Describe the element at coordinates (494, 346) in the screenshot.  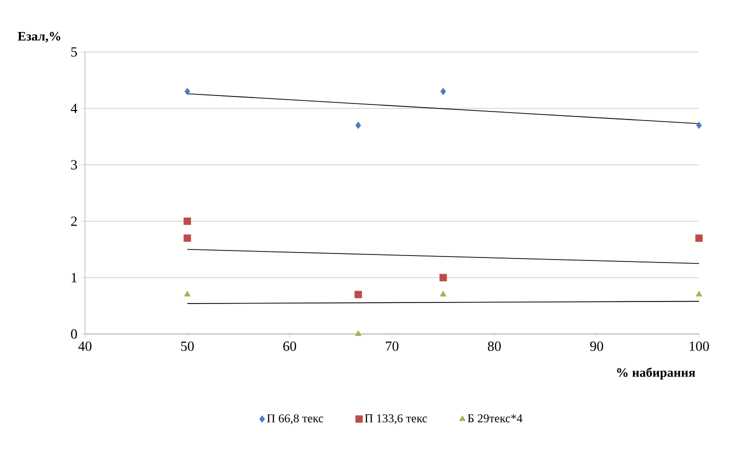
I see `x-tick-label: 80` at that location.